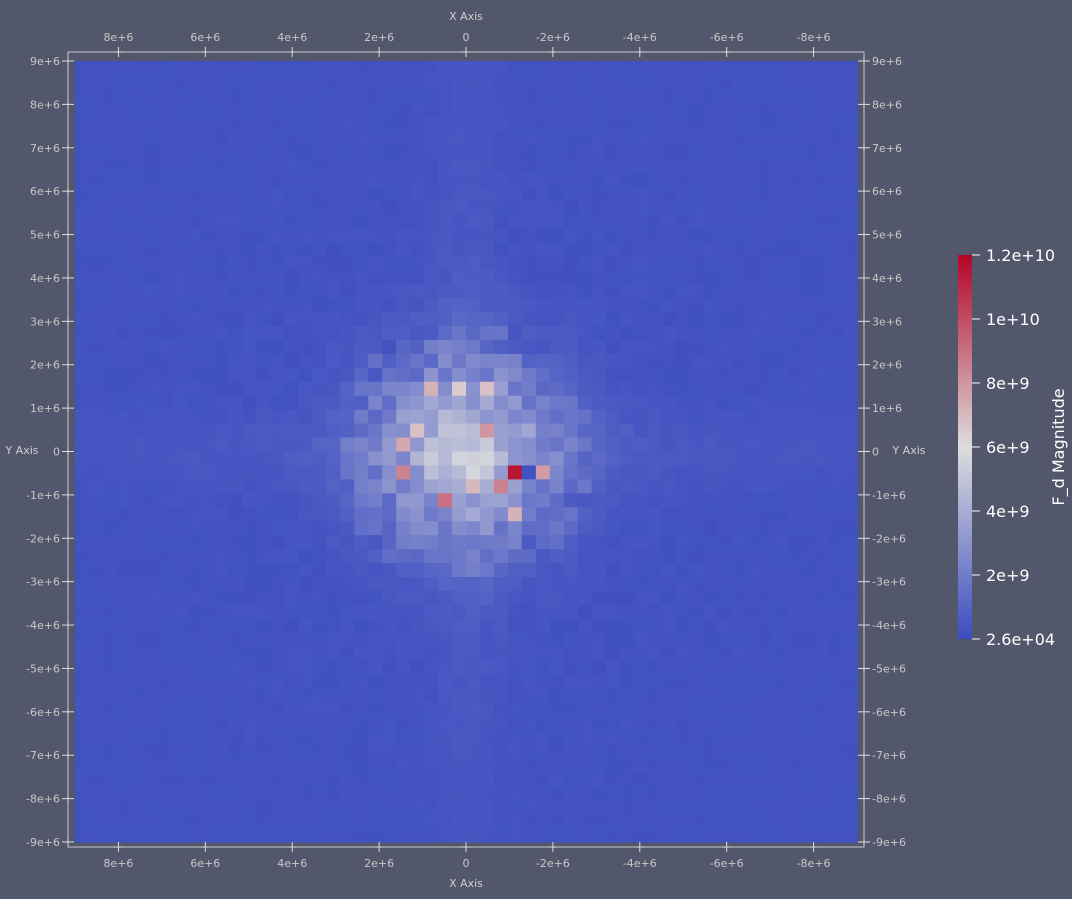 Image resolution: width=1072 pixels, height=899 pixels. Describe the element at coordinates (814, 863) in the screenshot. I see `x-tick-label: -8e+6` at that location.